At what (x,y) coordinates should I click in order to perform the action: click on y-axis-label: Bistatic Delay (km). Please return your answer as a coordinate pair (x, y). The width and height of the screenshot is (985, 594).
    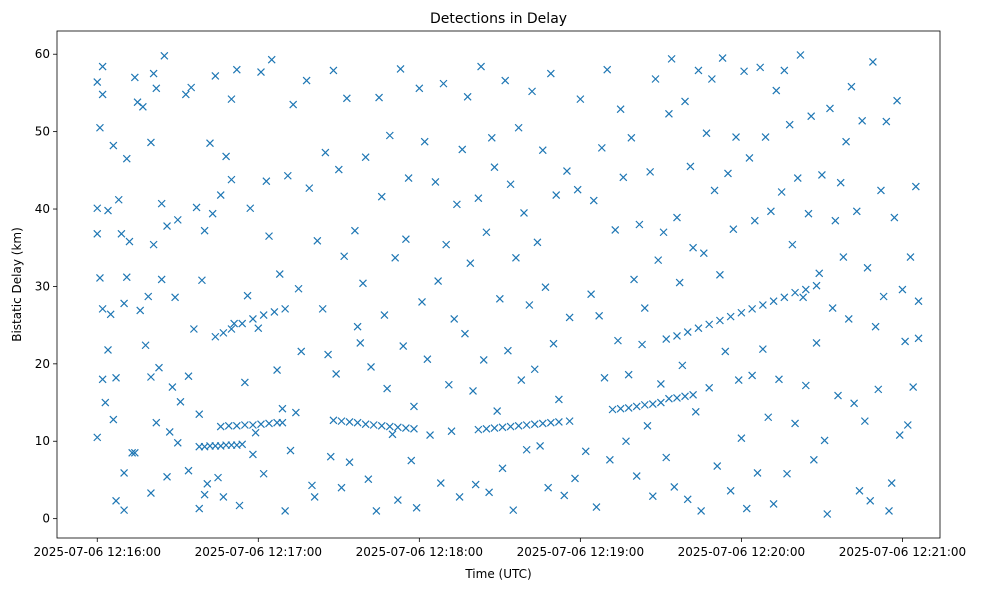
    Looking at the image, I should click on (17, 284).